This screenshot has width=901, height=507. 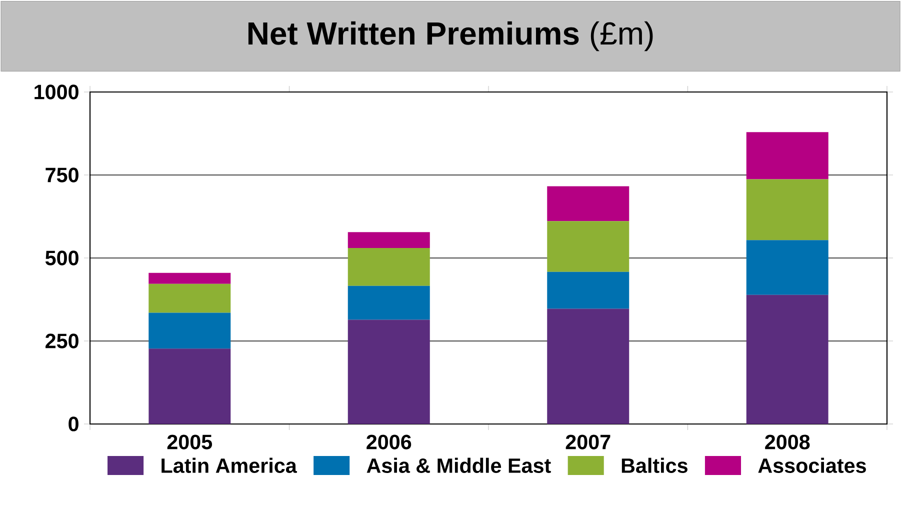 I want to click on y-tick-label: 0, so click(x=73, y=424).